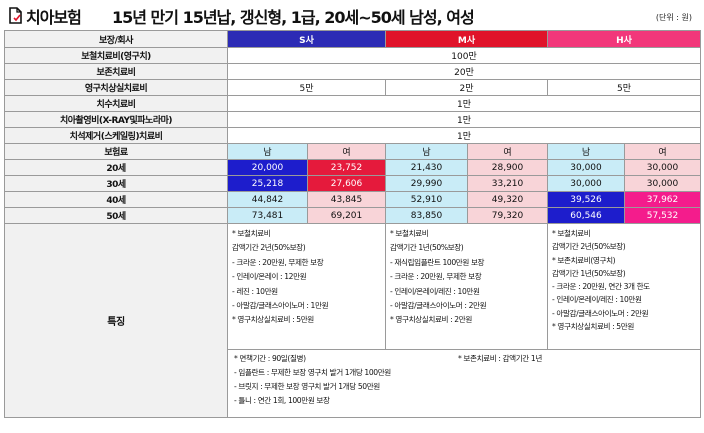 The height and width of the screenshot is (433, 704). I want to click on benefit-label: 영구치상실치료비, so click(116, 87).